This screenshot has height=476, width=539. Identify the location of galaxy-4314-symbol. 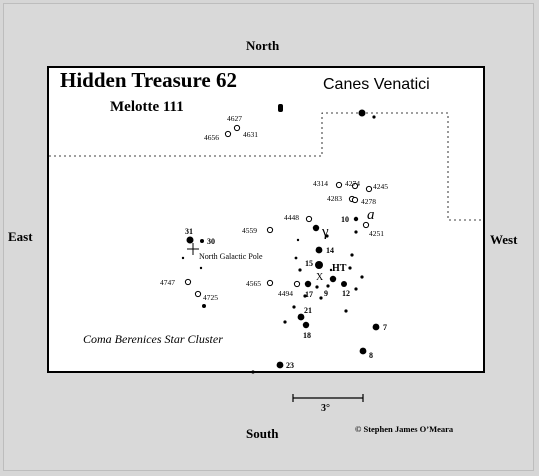
(338, 184).